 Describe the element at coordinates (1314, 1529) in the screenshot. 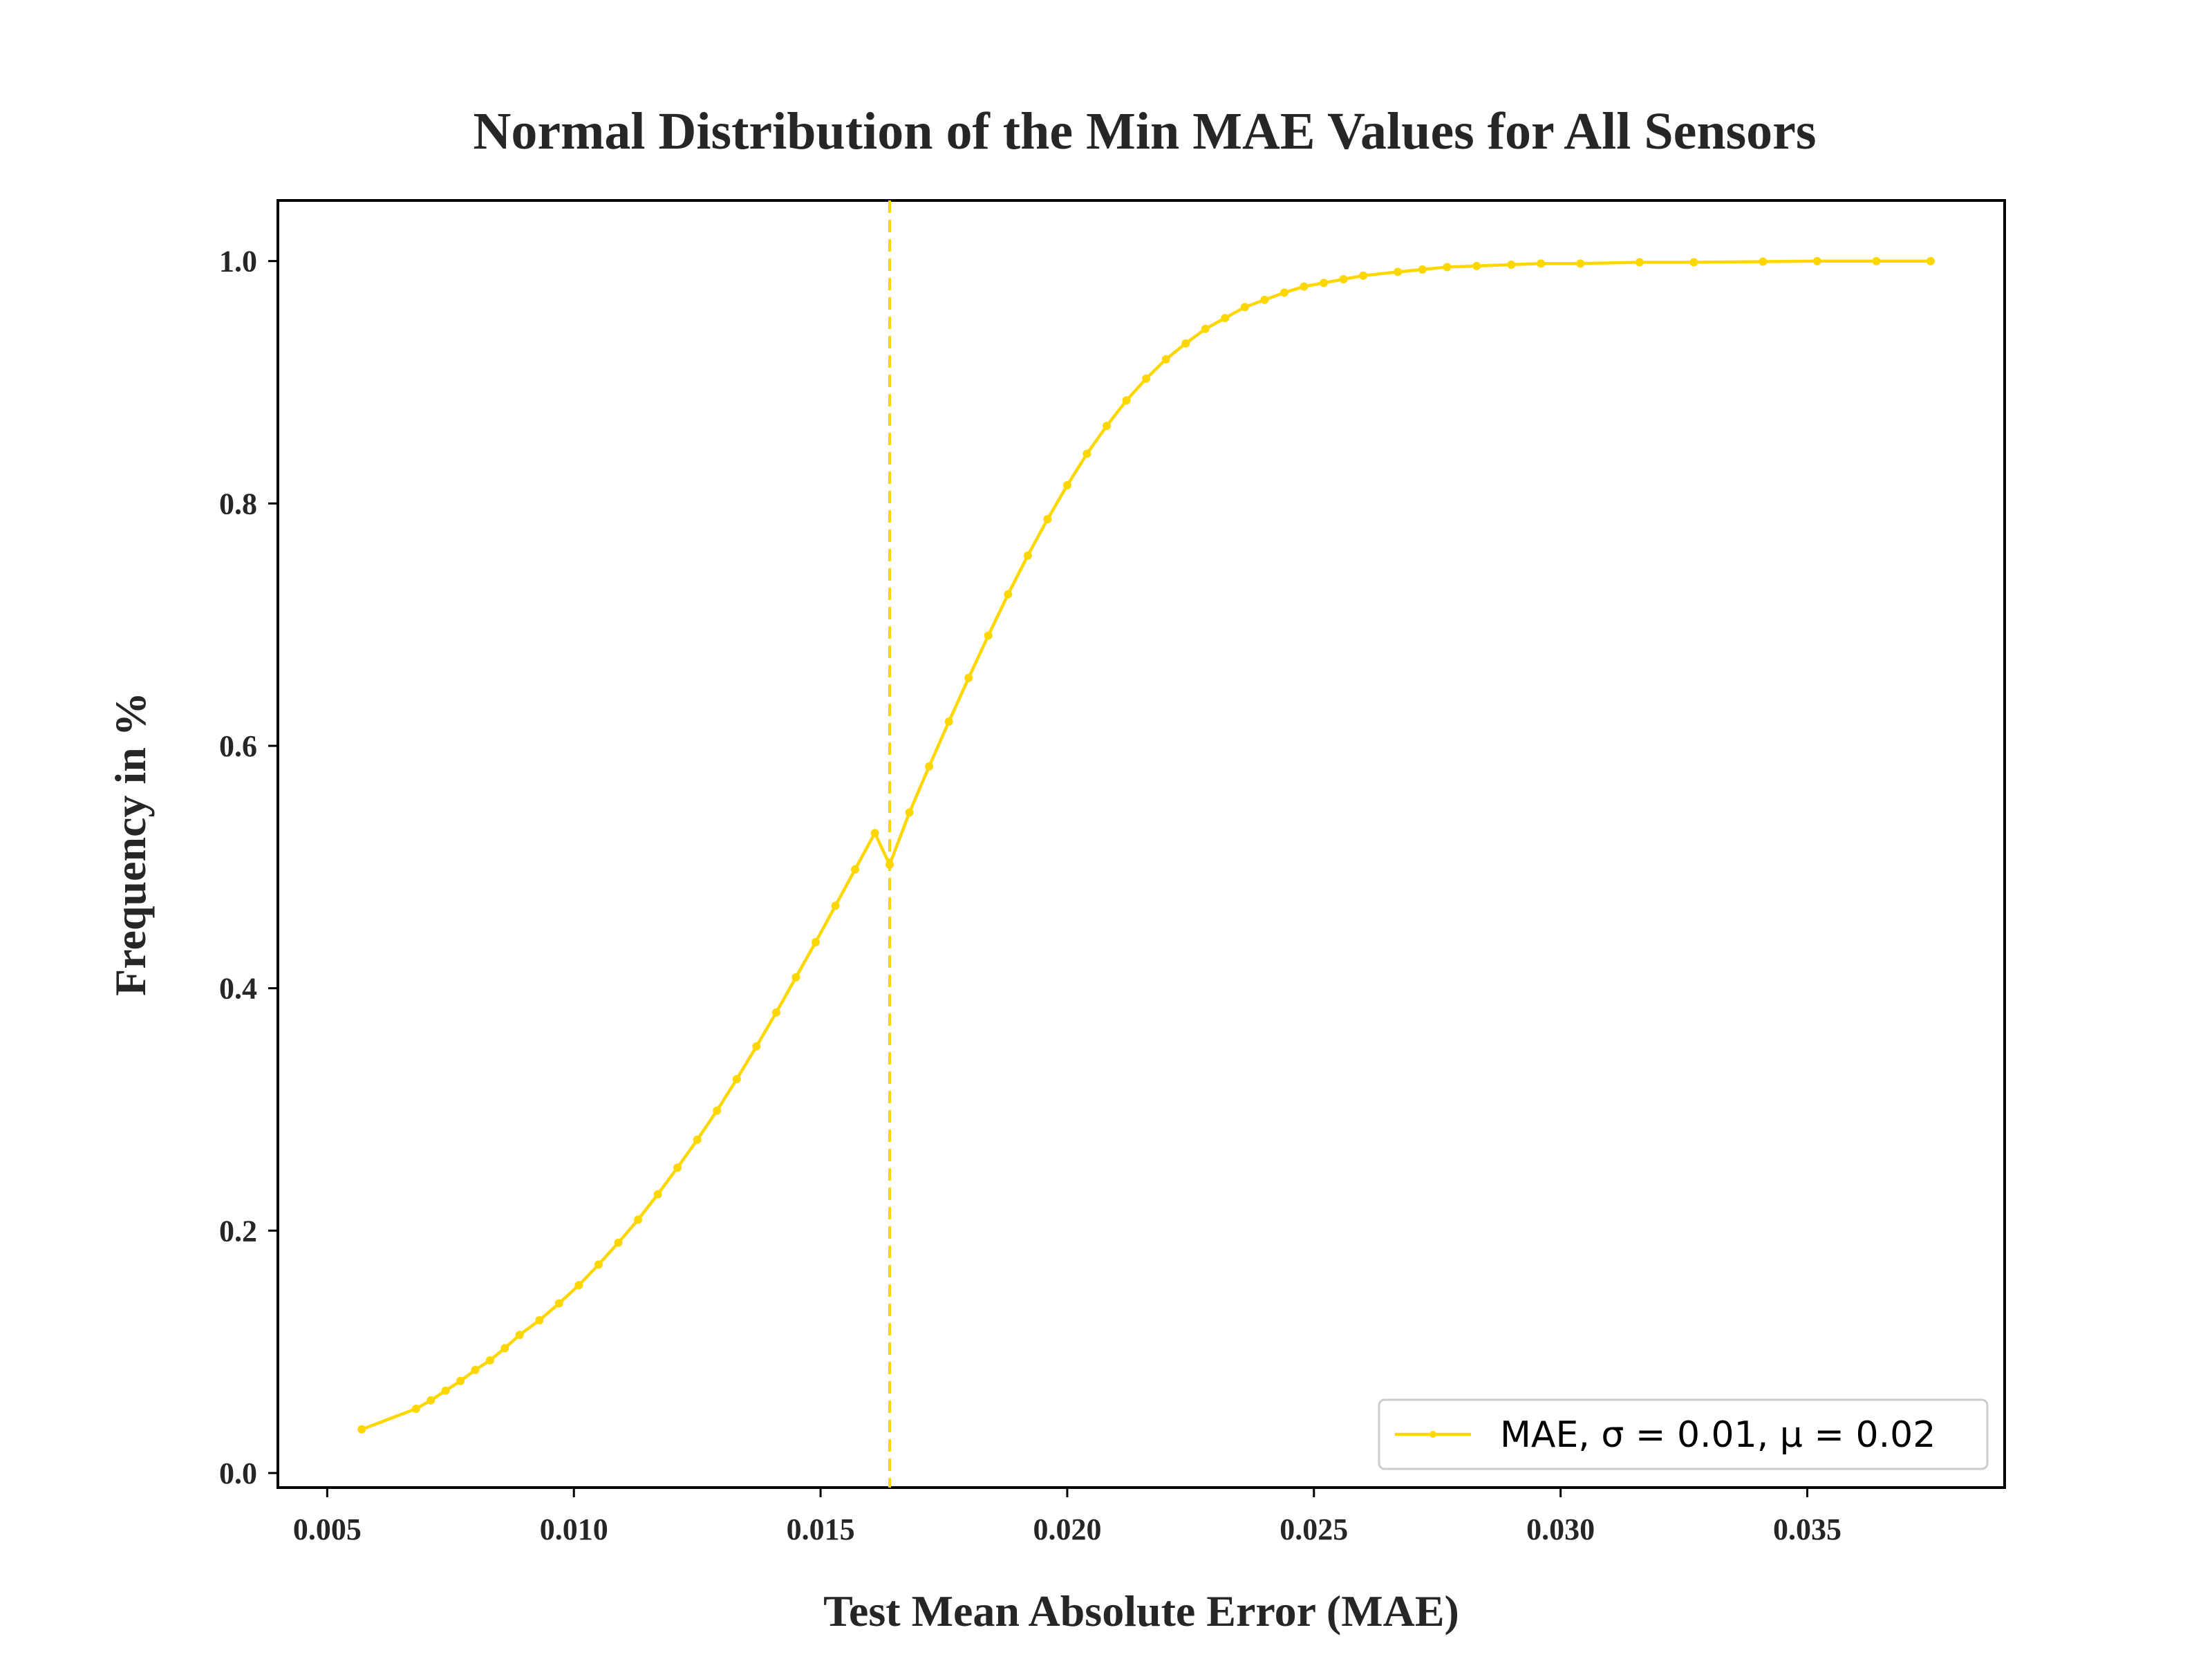

I see `x-tick-label: 0.025` at that location.